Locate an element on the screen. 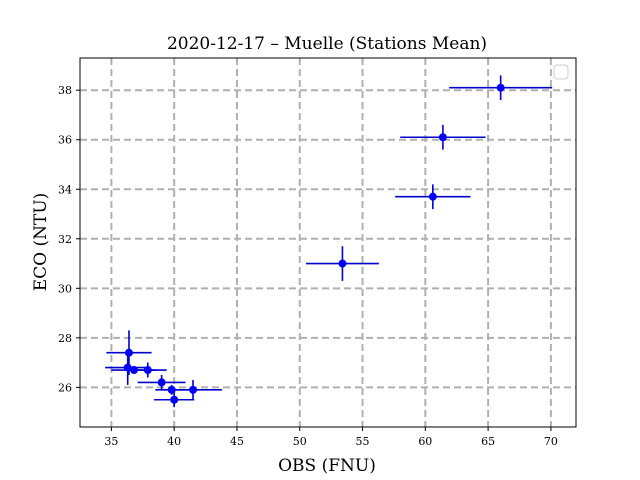  x-axis-label: OBS (FNU) is located at coordinates (327, 466).